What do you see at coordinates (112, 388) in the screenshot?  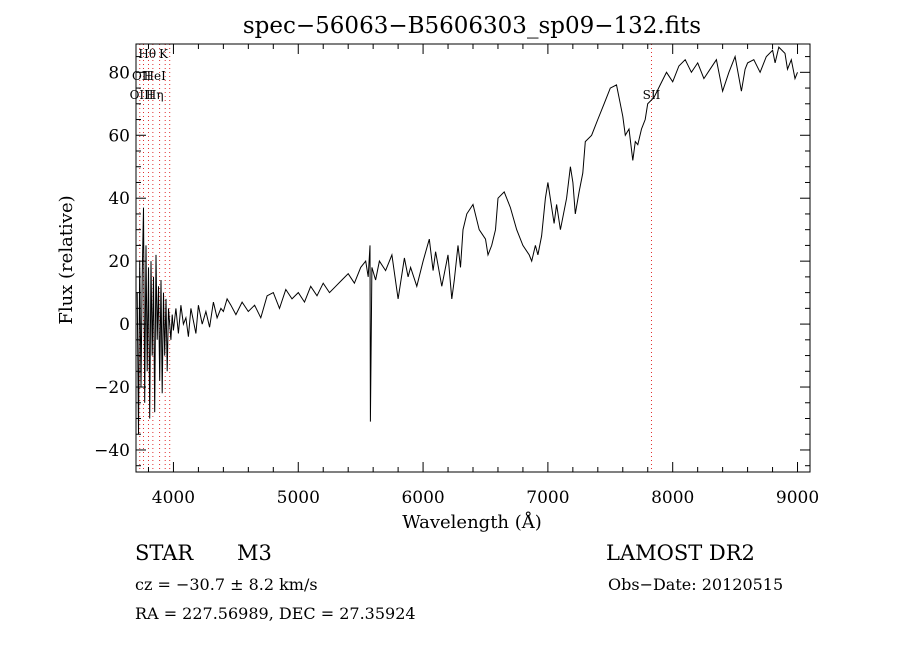 I see `y-tick-label: −20` at bounding box center [112, 388].